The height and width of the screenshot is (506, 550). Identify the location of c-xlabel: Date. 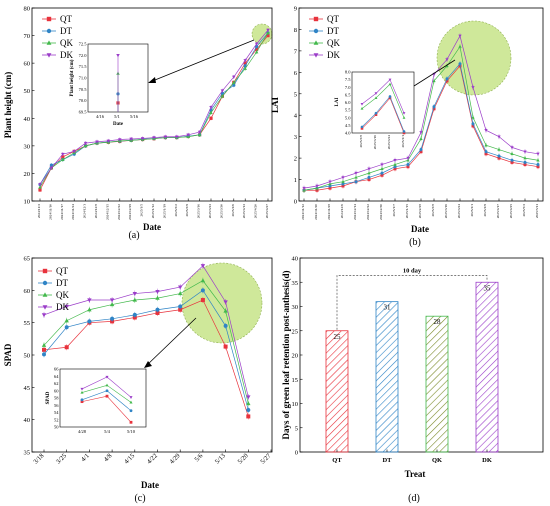
(150, 485).